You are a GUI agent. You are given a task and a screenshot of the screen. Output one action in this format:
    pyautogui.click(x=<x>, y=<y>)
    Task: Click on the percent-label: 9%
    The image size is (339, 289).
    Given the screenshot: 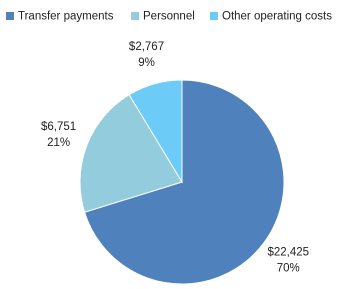 What is the action you would take?
    pyautogui.click(x=146, y=63)
    